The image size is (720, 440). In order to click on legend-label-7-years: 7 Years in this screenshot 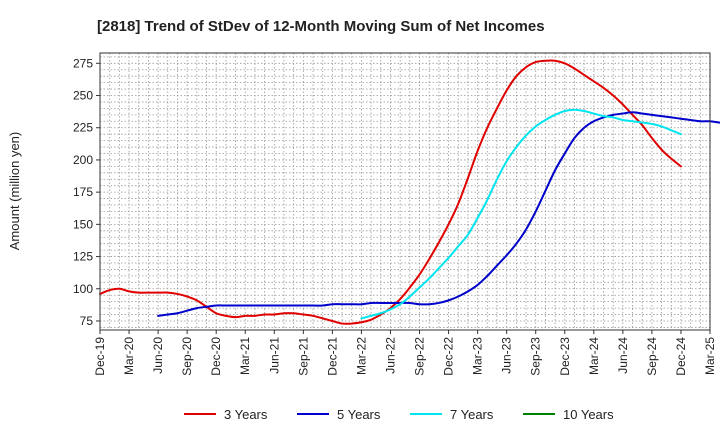, I will do `click(472, 414)`.